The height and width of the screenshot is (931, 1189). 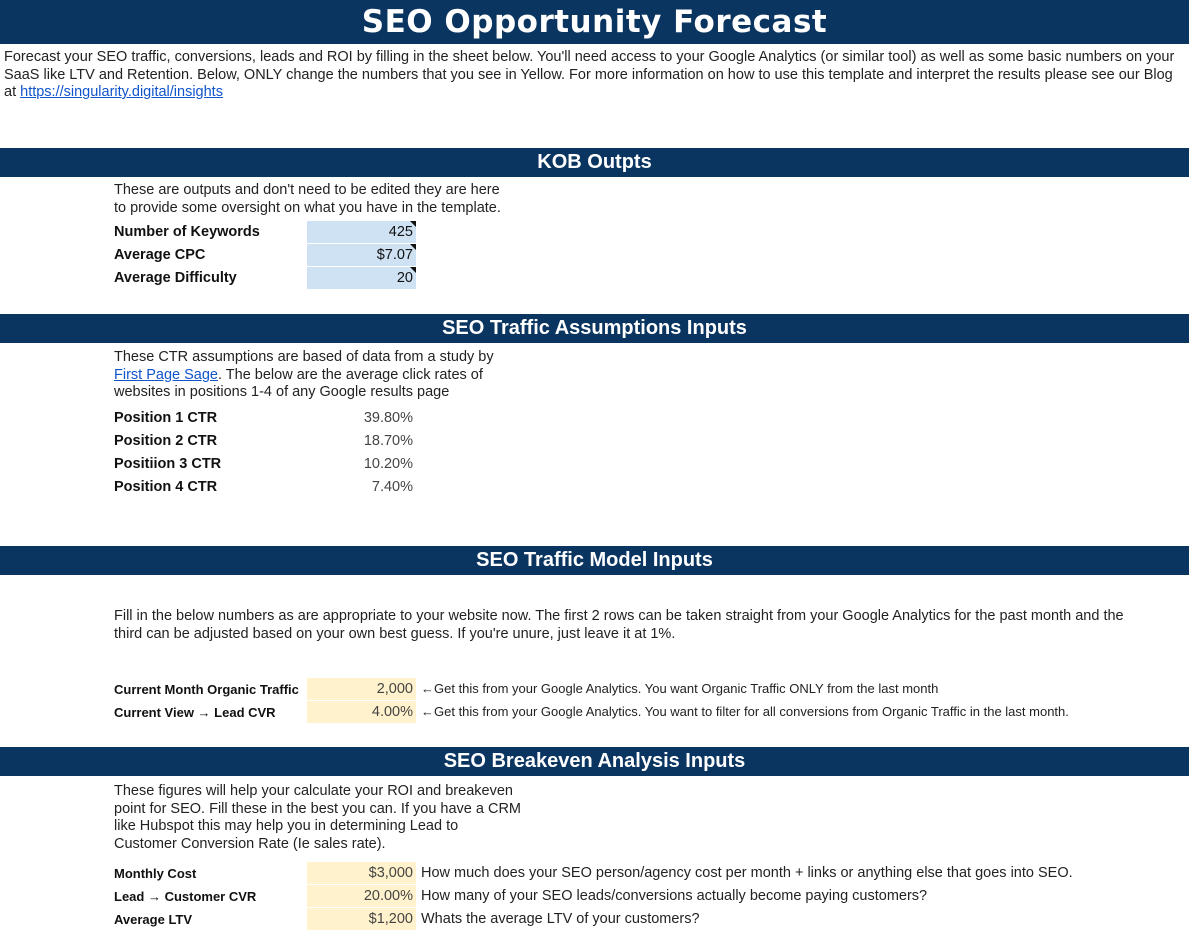 What do you see at coordinates (153, 919) in the screenshot?
I see `average-ltv-label: Average LTV` at bounding box center [153, 919].